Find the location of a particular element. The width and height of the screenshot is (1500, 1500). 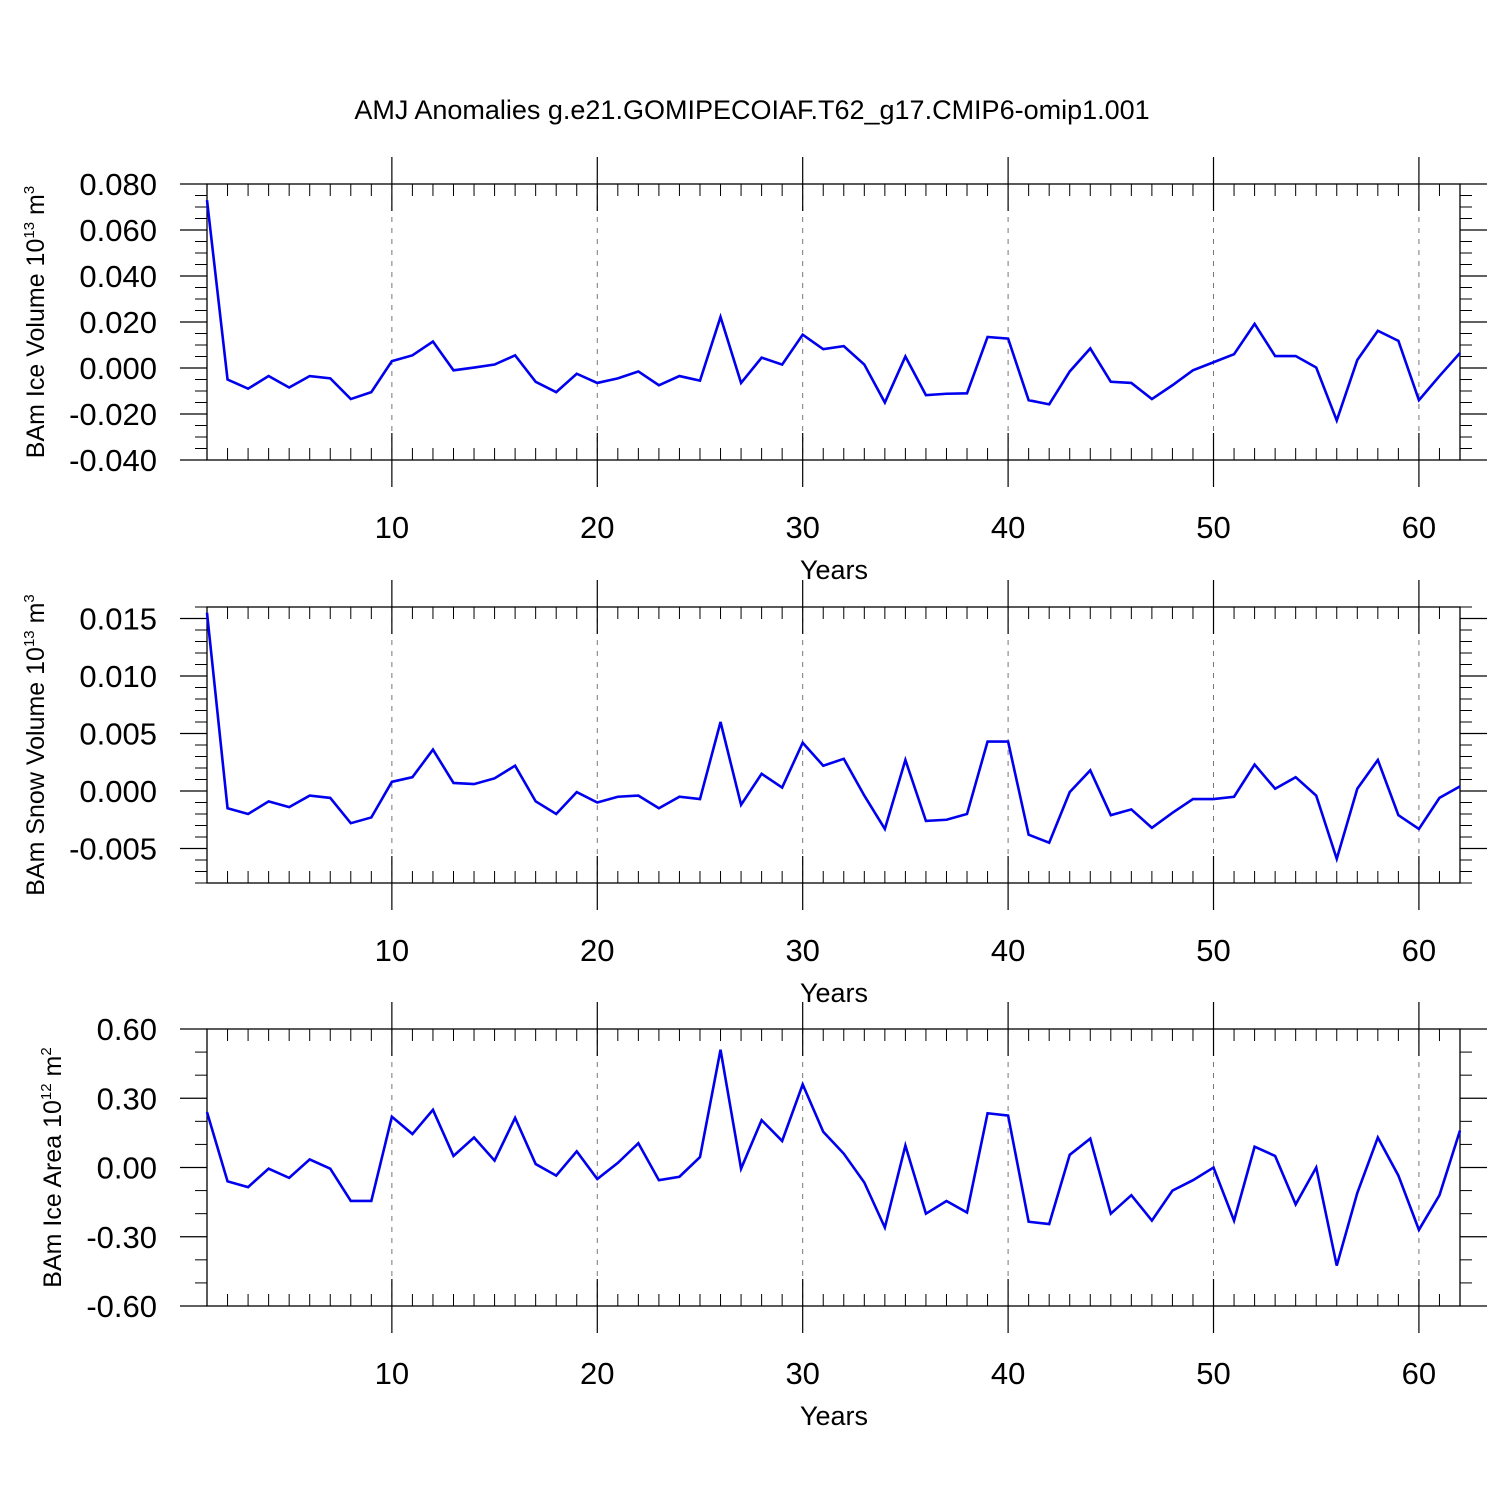

y-tick-label: 0.005 is located at coordinates (118, 734).